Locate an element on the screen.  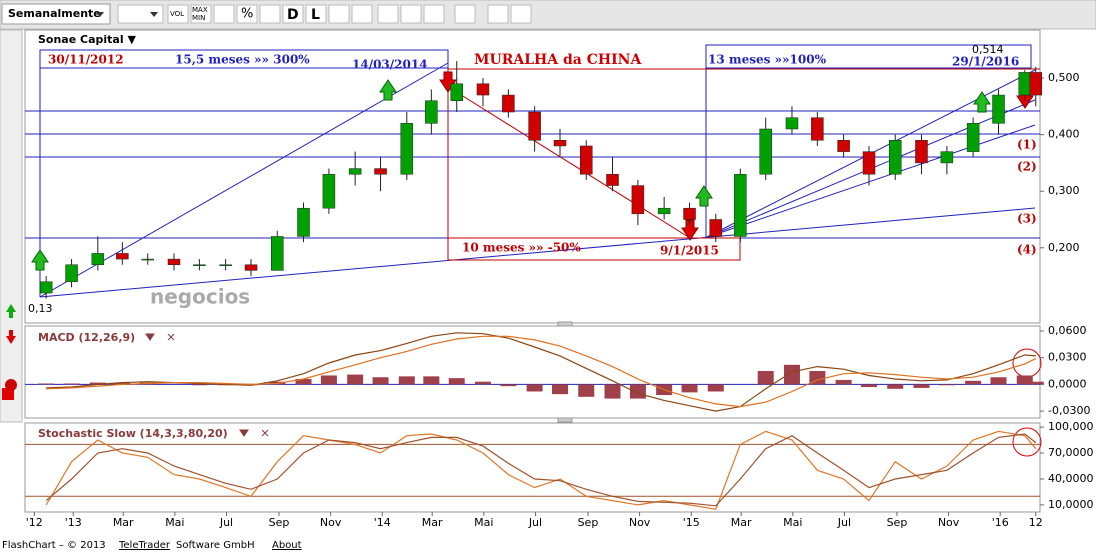
x-tick-label: '13 is located at coordinates (73, 522).